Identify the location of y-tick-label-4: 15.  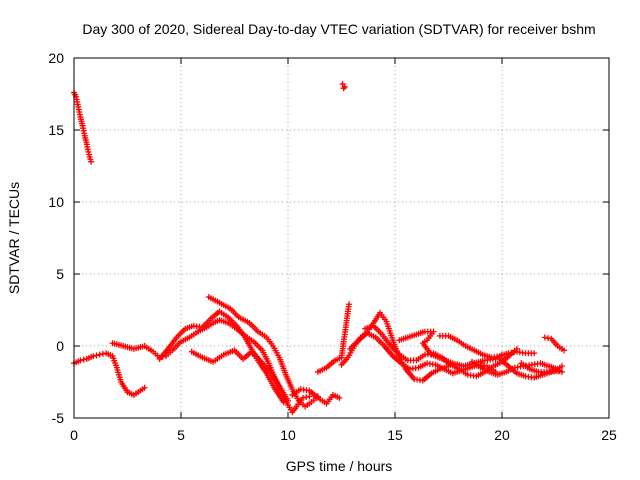
(56, 130).